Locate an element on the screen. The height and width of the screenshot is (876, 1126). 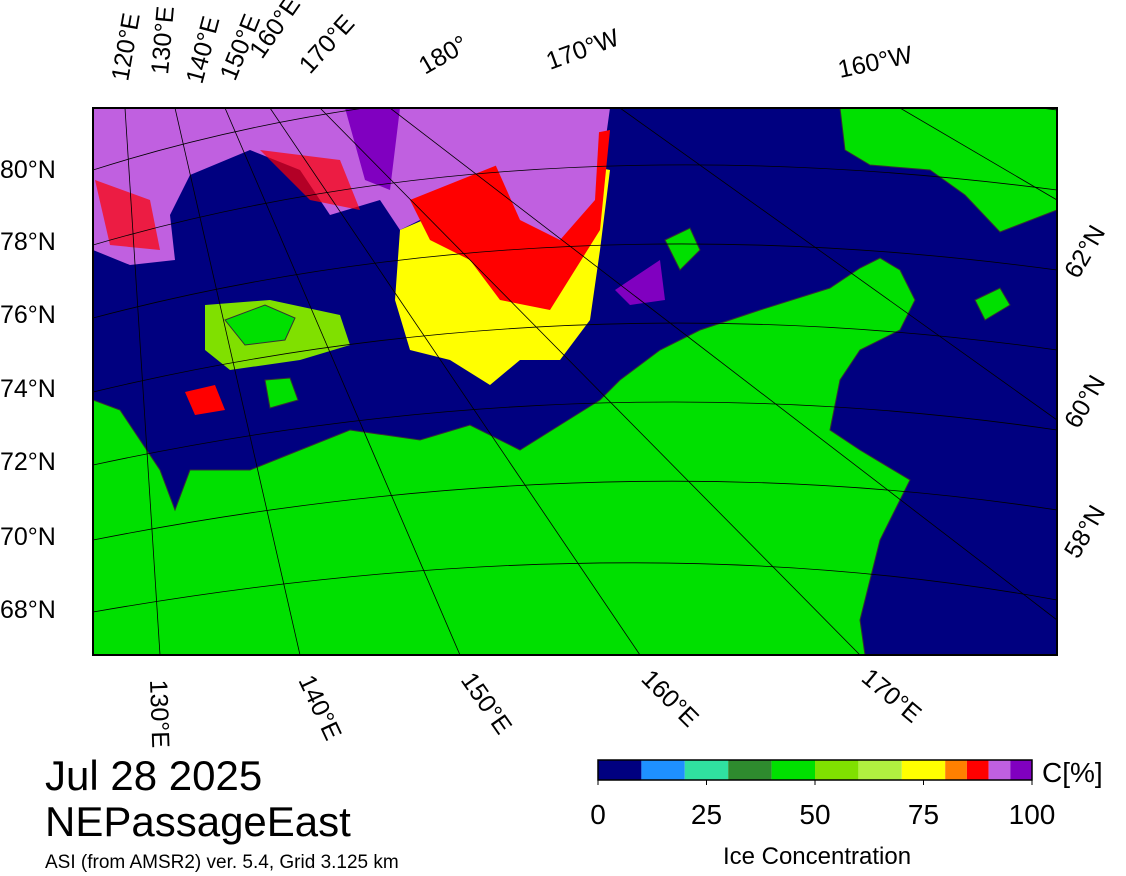
graticule-label: 150°E is located at coordinates (486, 703).